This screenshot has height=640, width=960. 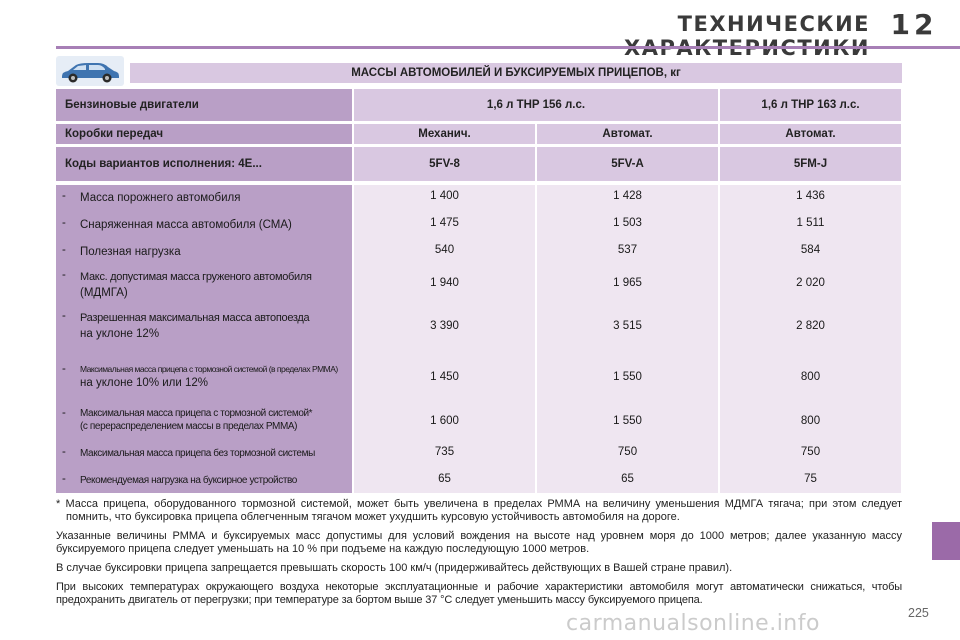 I want to click on table-row: - Масса порожнего автомобиля, so click(x=151, y=197).